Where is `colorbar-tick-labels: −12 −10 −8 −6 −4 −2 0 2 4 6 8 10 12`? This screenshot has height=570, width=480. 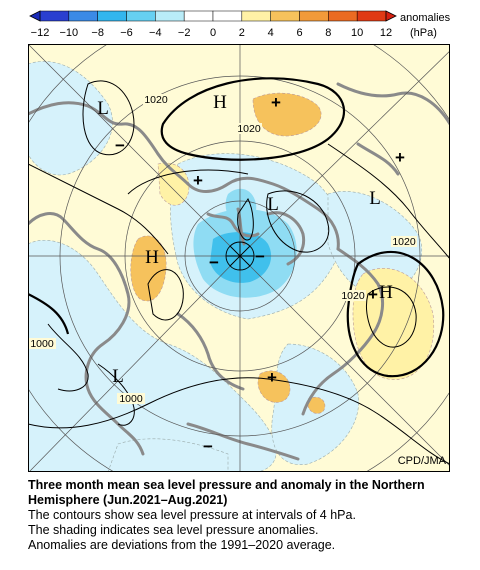
colorbar-tick-labels: −12 −10 −8 −6 −4 −2 0 2 4 6 8 10 12 is located at coordinates (211, 33).